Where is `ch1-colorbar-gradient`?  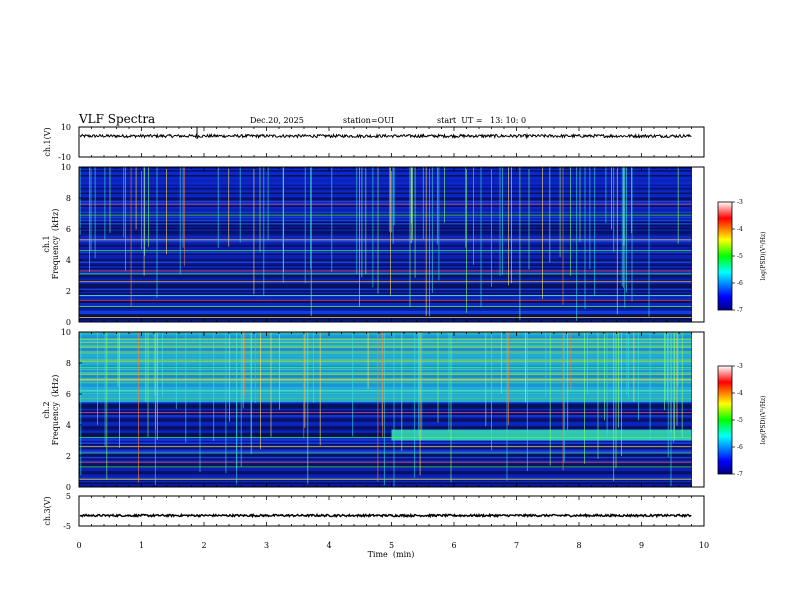
ch1-colorbar-gradient is located at coordinates (725, 256).